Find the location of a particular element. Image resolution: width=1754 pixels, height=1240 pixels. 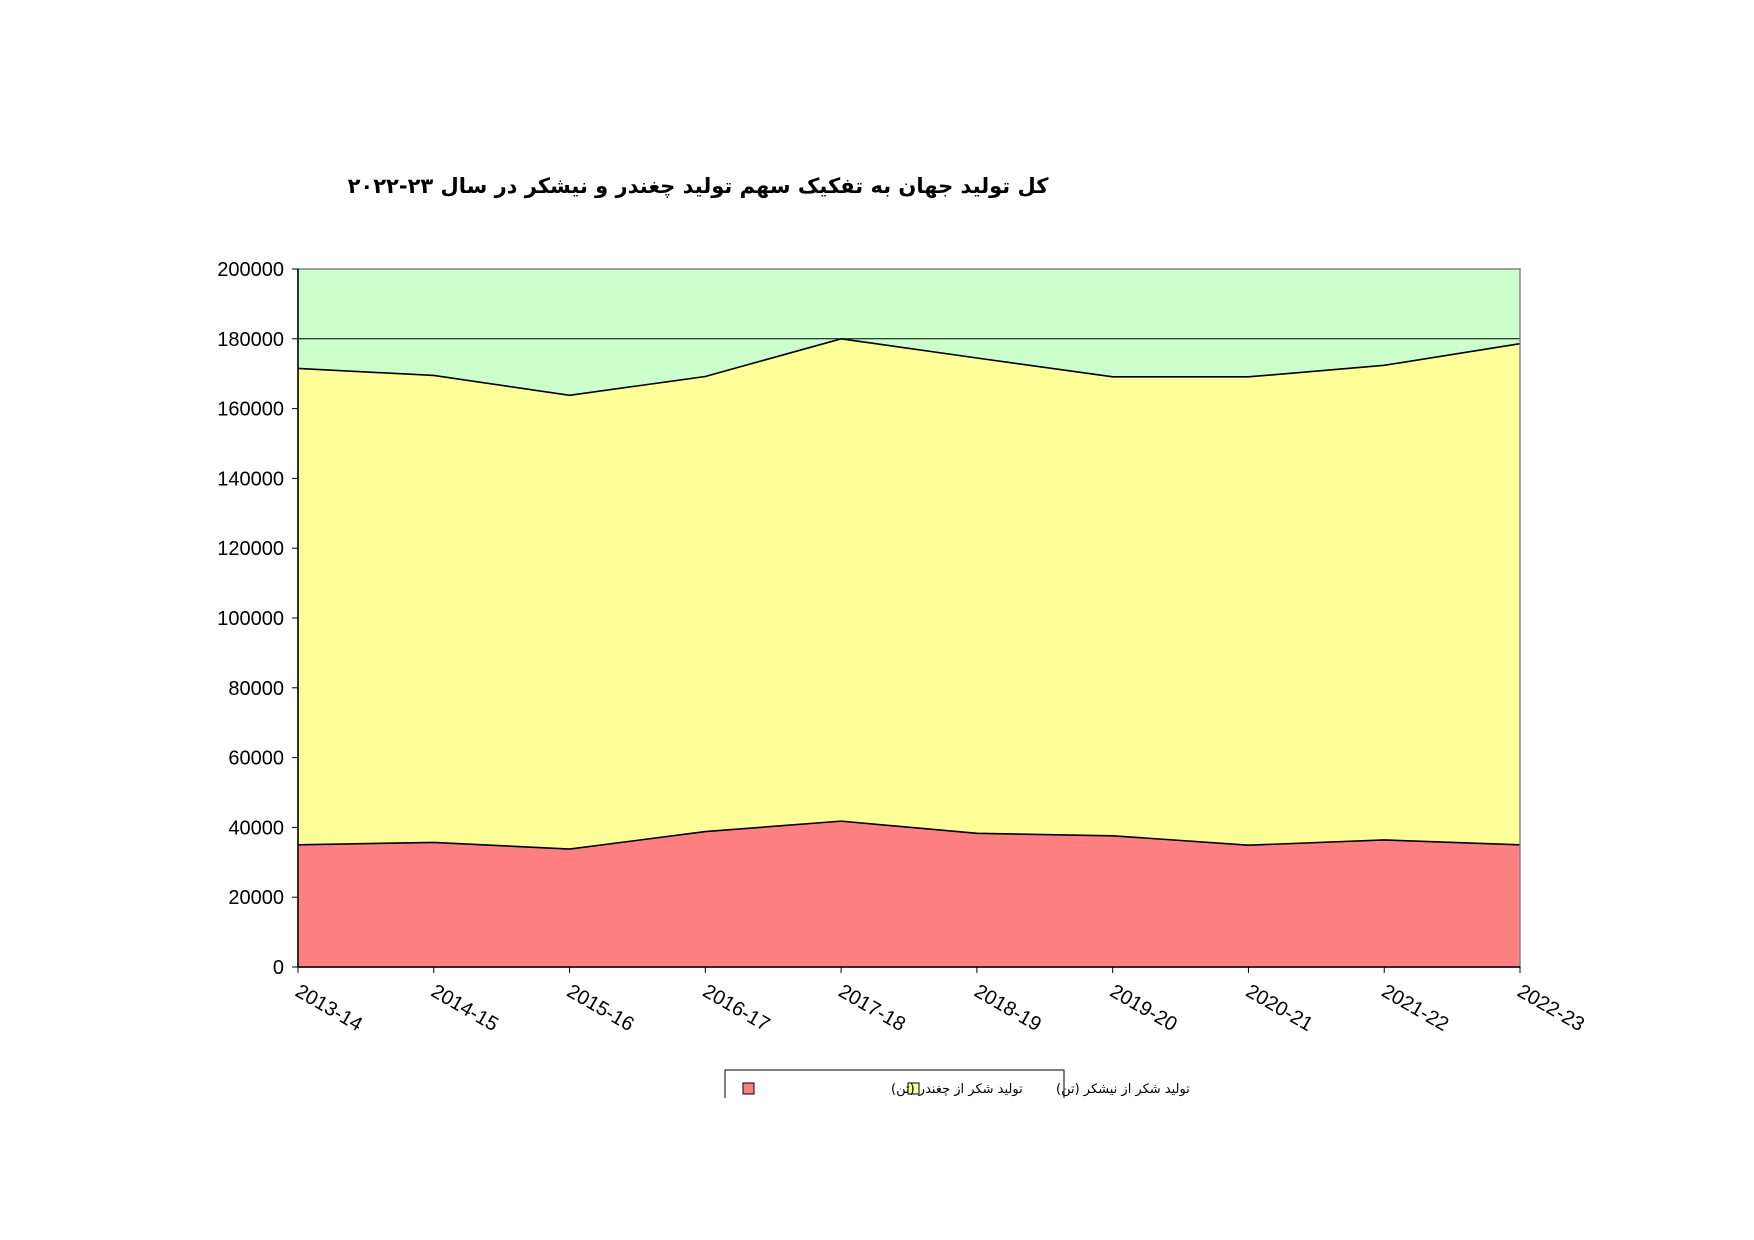

legend-swatch-beet is located at coordinates (748, 1088).